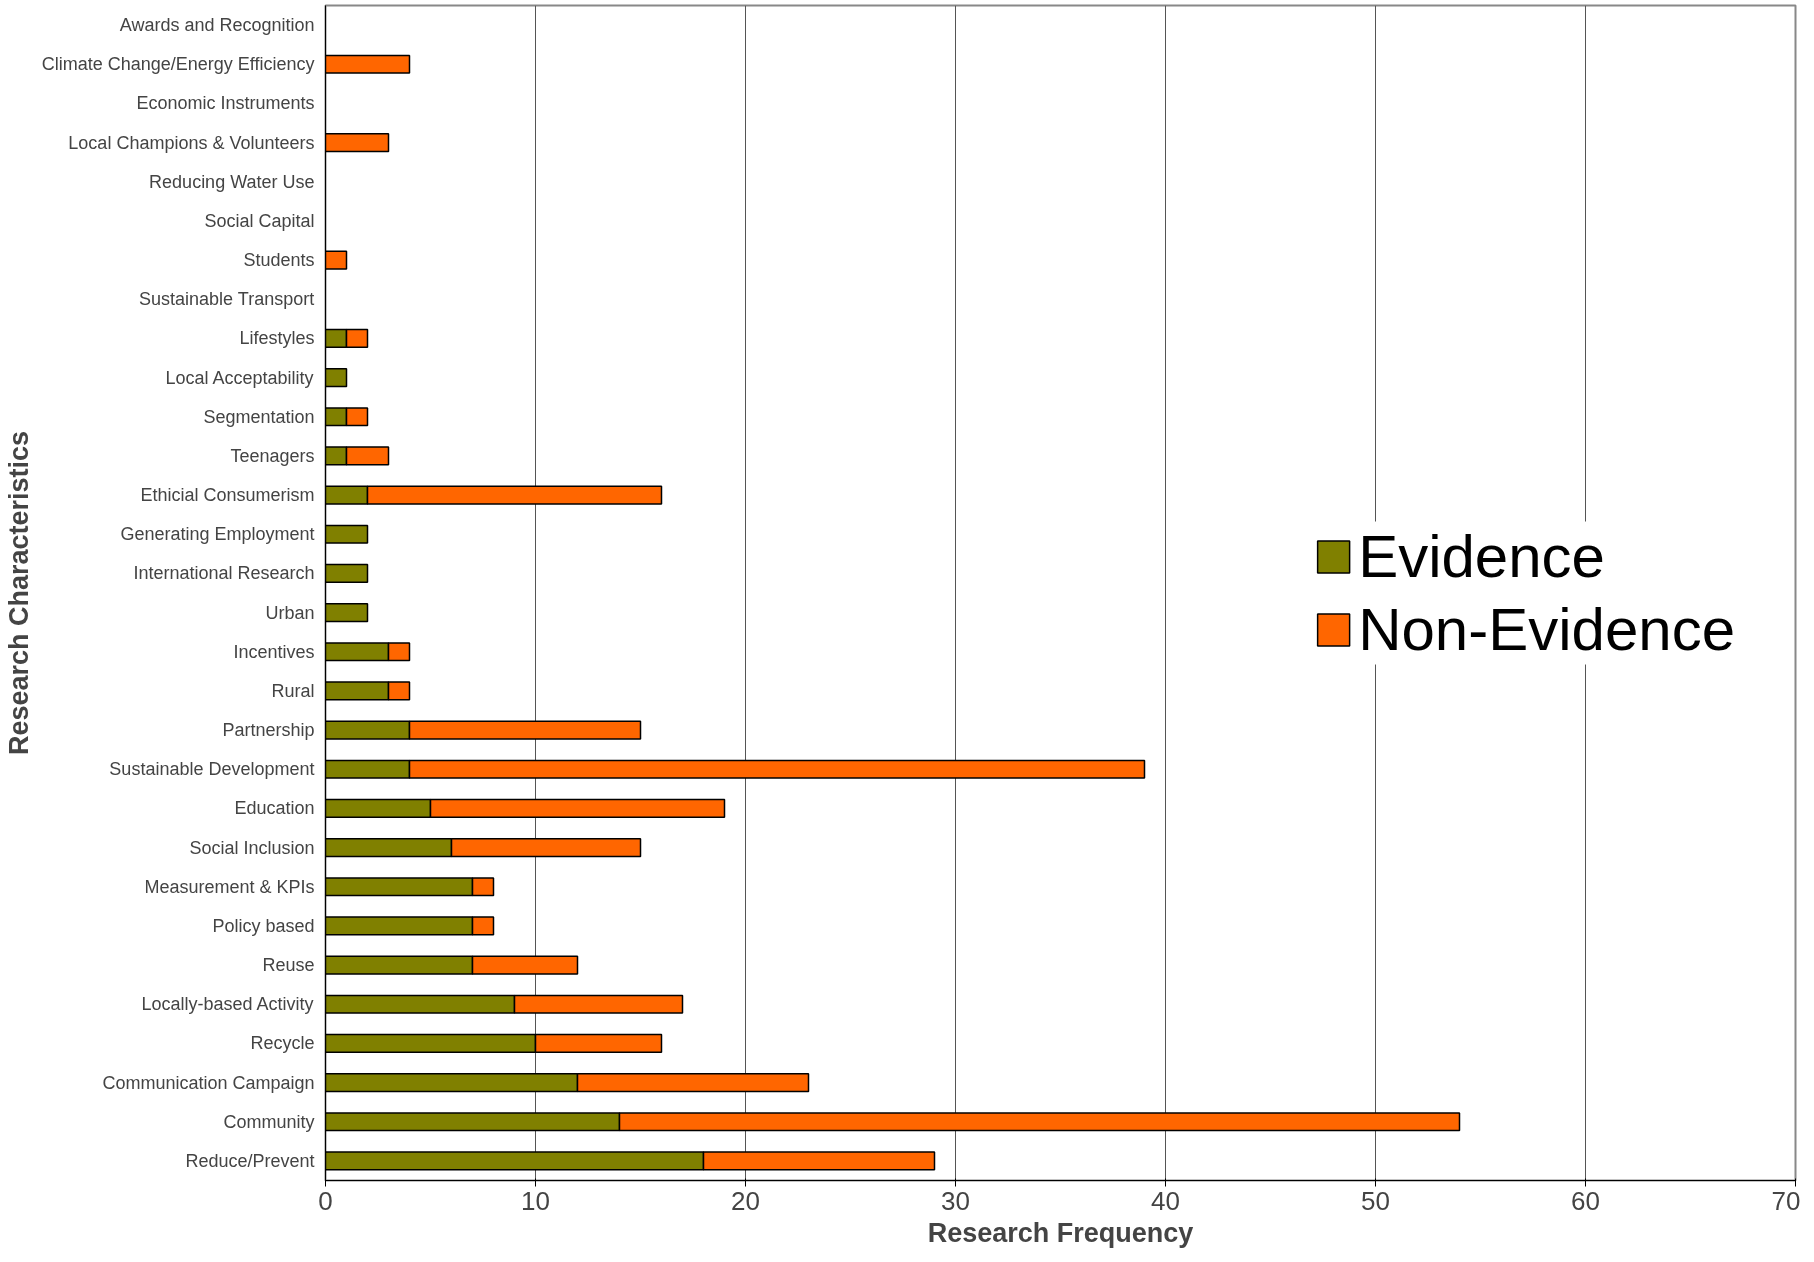 This screenshot has width=1814, height=1262. I want to click on y-tick-label: Ethicial Consumerism, so click(227, 495).